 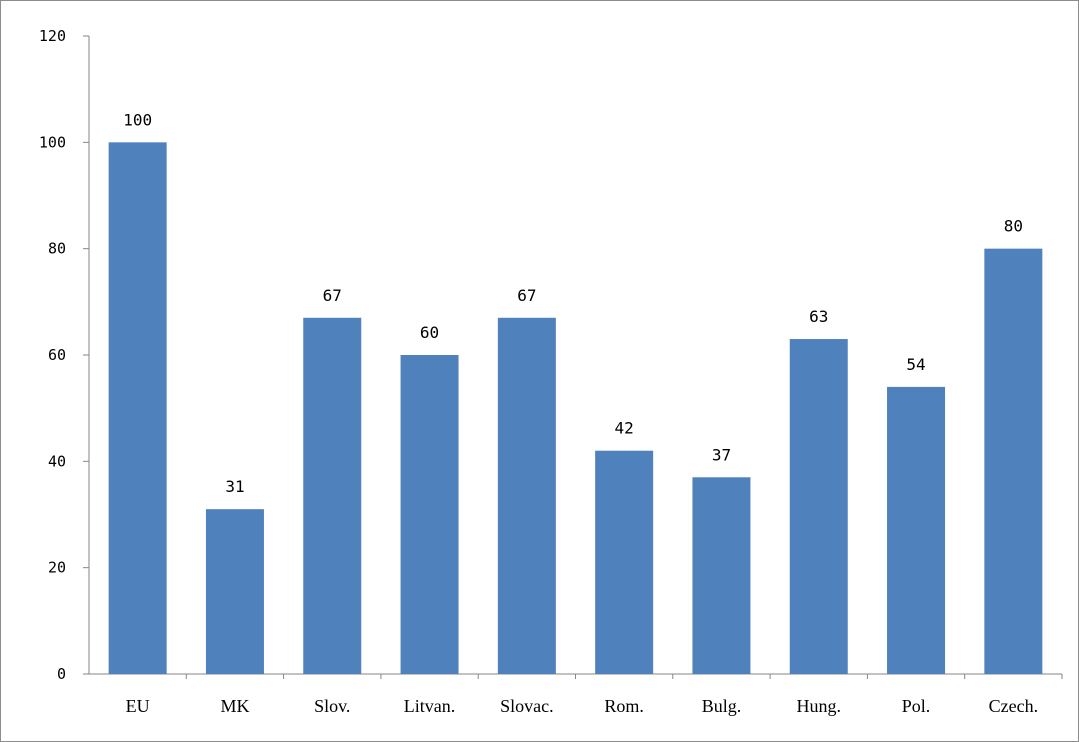 I want to click on x-tick-label: MK, so click(x=234, y=706).